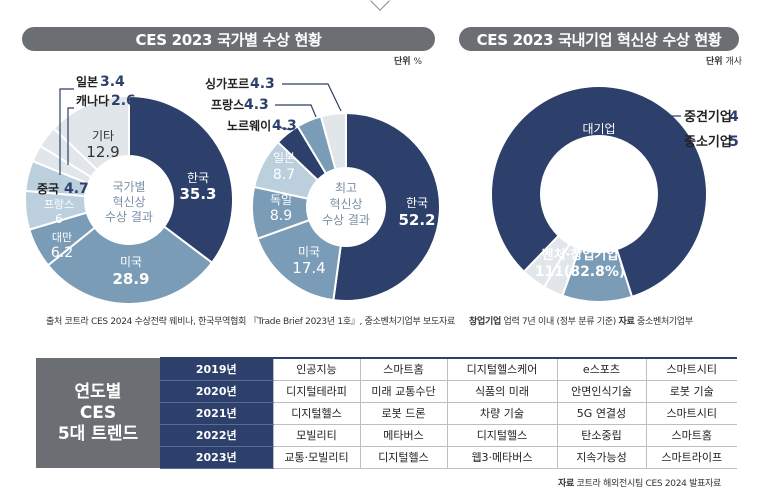 This screenshot has width=767, height=501. I want to click on trend-cell: 스마트라이프, so click(691, 457).